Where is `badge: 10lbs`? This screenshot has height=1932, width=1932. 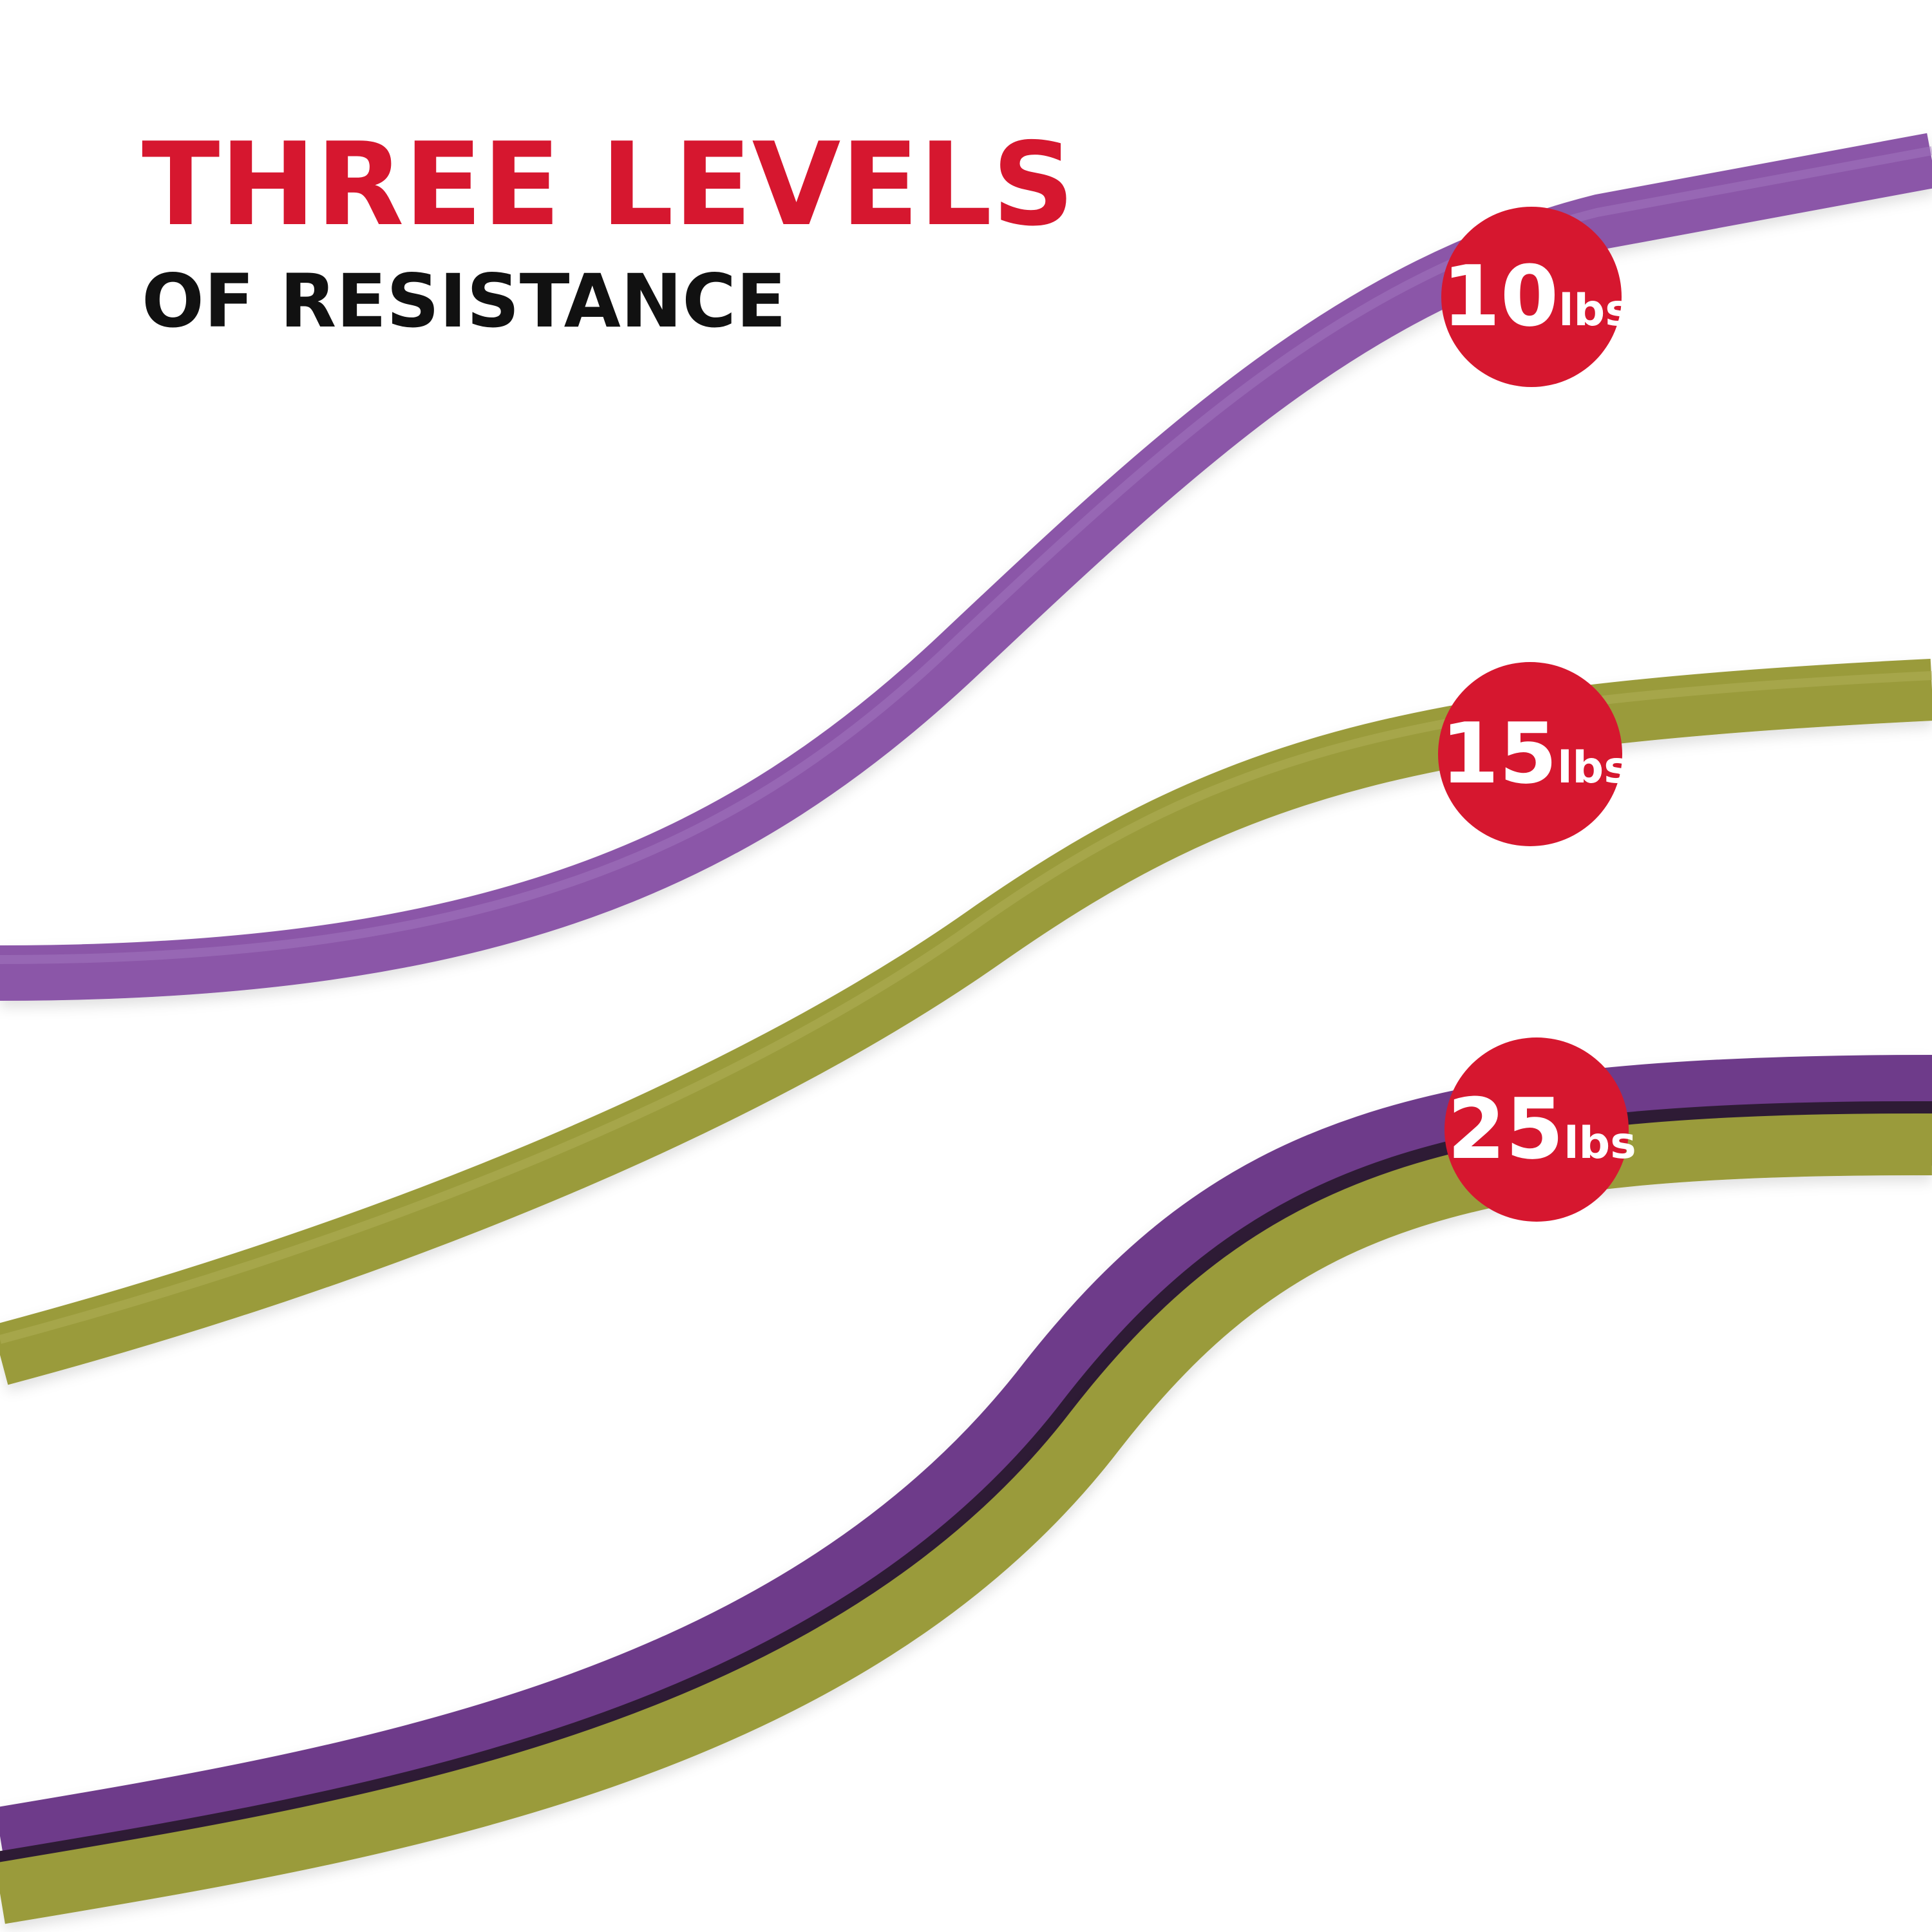
badge: 10lbs is located at coordinates (1536, 297).